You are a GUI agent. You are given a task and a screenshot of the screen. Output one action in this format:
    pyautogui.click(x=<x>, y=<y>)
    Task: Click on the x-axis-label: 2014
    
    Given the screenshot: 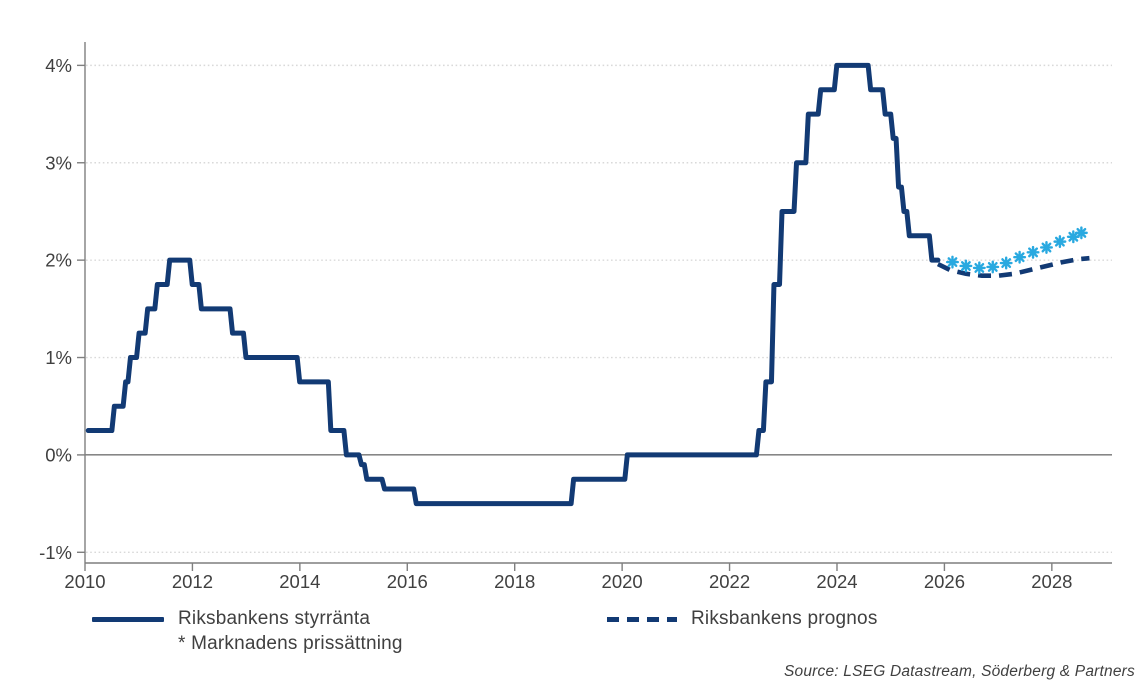 What is the action you would take?
    pyautogui.click(x=299, y=581)
    